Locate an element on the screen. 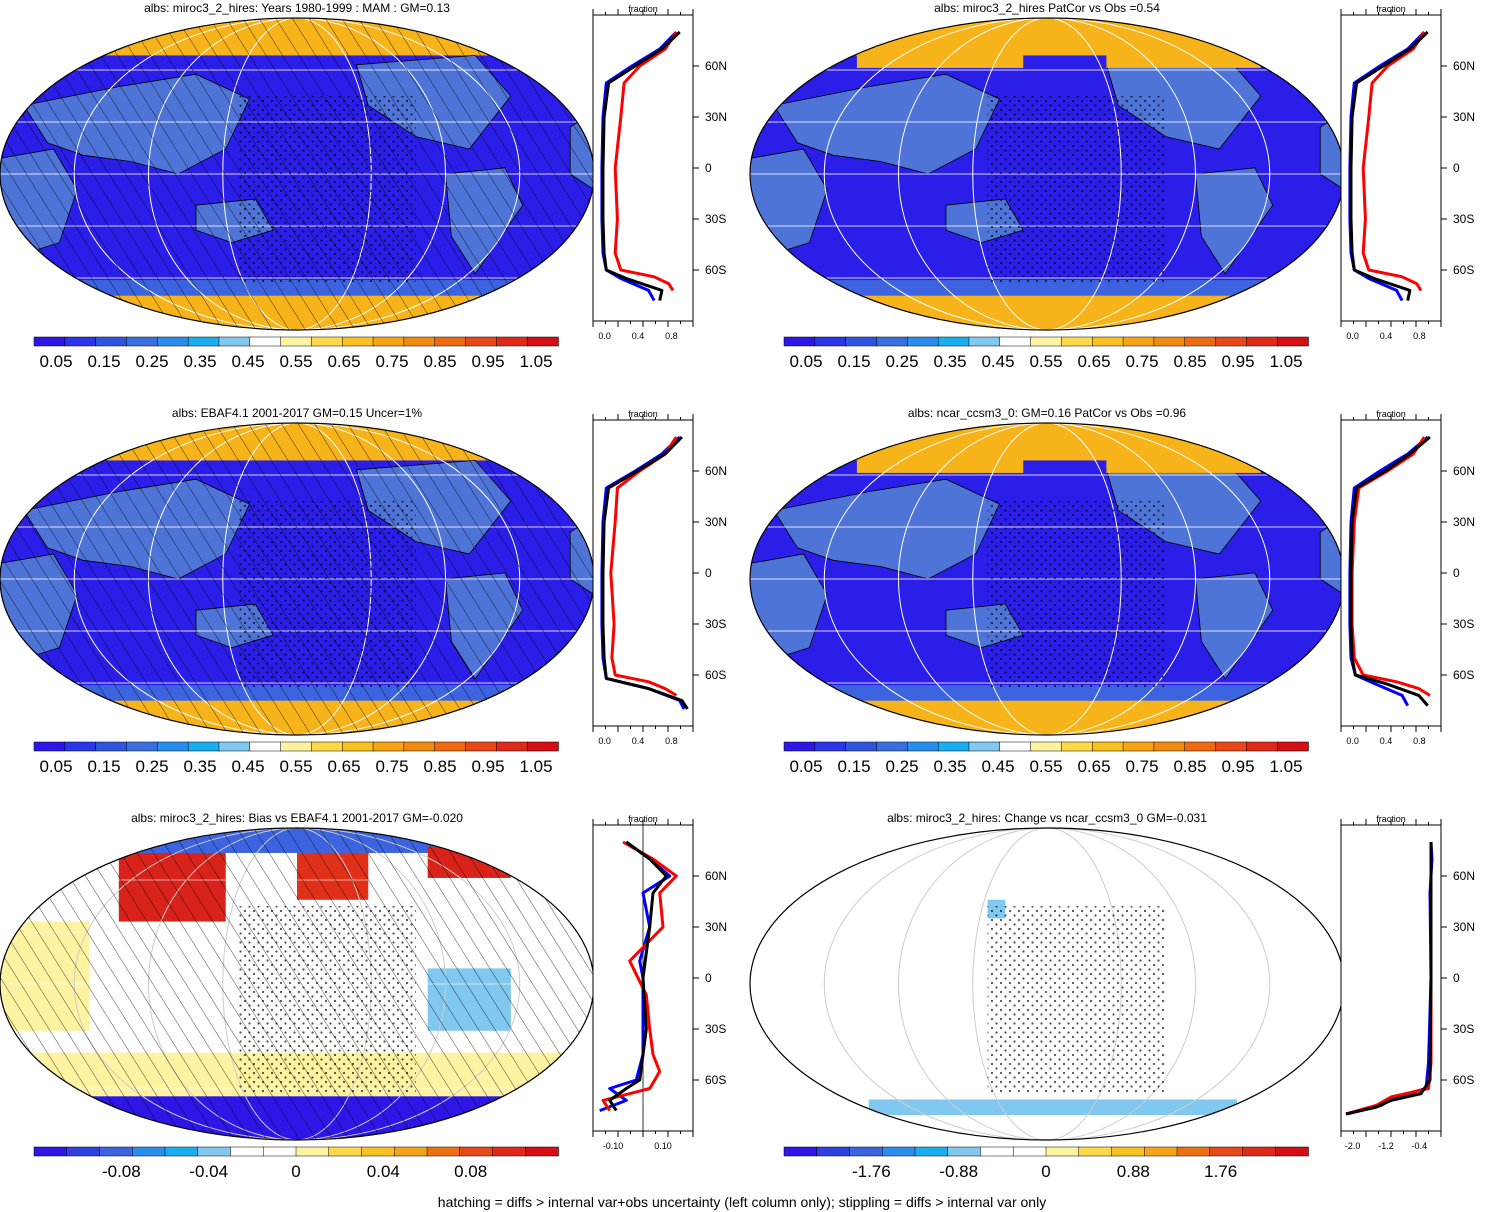 The height and width of the screenshot is (1212, 1485). colorbar-label: 1.76 is located at coordinates (1220, 1171).